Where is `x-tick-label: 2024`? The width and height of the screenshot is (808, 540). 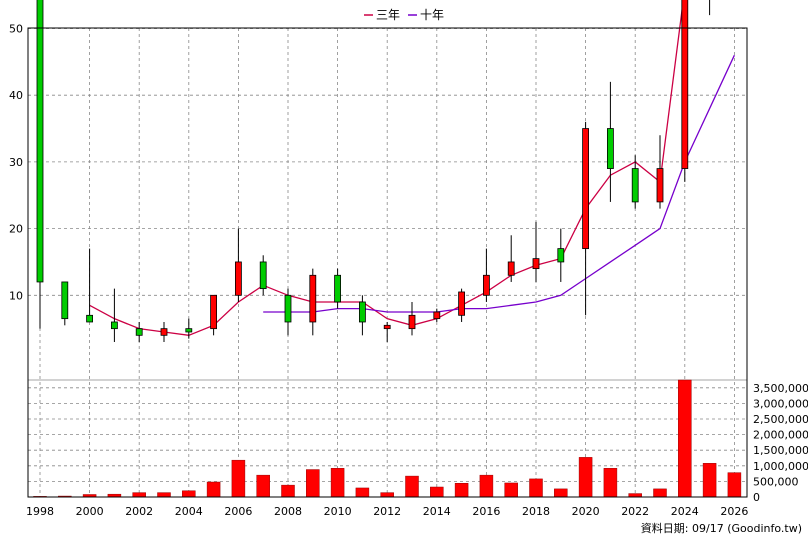
x-tick-label: 2024 is located at coordinates (685, 511).